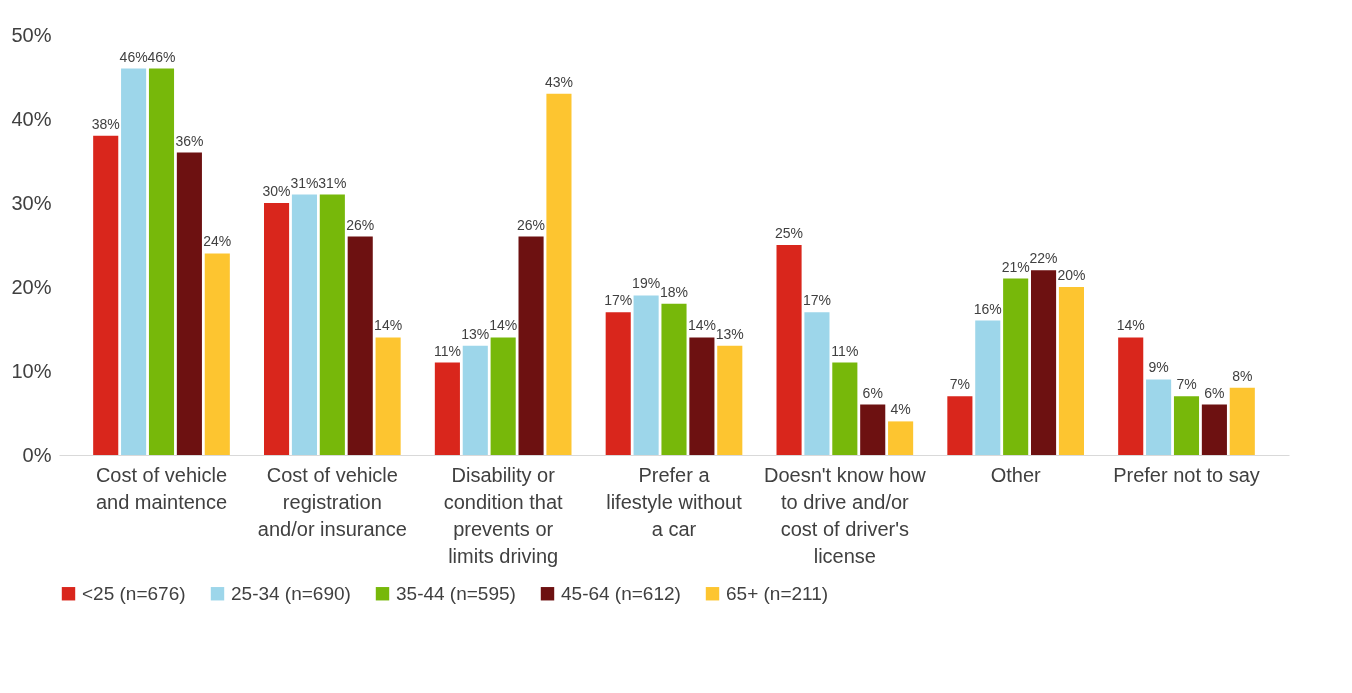  Describe the element at coordinates (789, 233) in the screenshot. I see `data-label: 25%` at that location.